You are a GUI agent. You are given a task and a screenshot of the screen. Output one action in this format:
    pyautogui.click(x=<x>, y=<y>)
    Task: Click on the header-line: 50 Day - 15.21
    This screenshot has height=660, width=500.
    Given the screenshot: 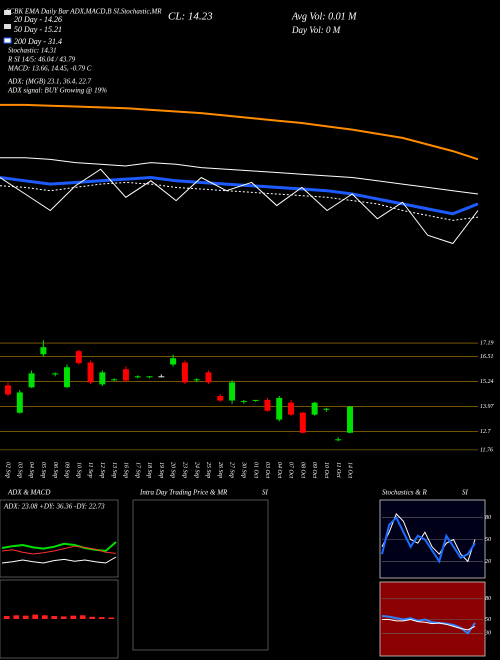 What is the action you would take?
    pyautogui.click(x=38, y=29)
    